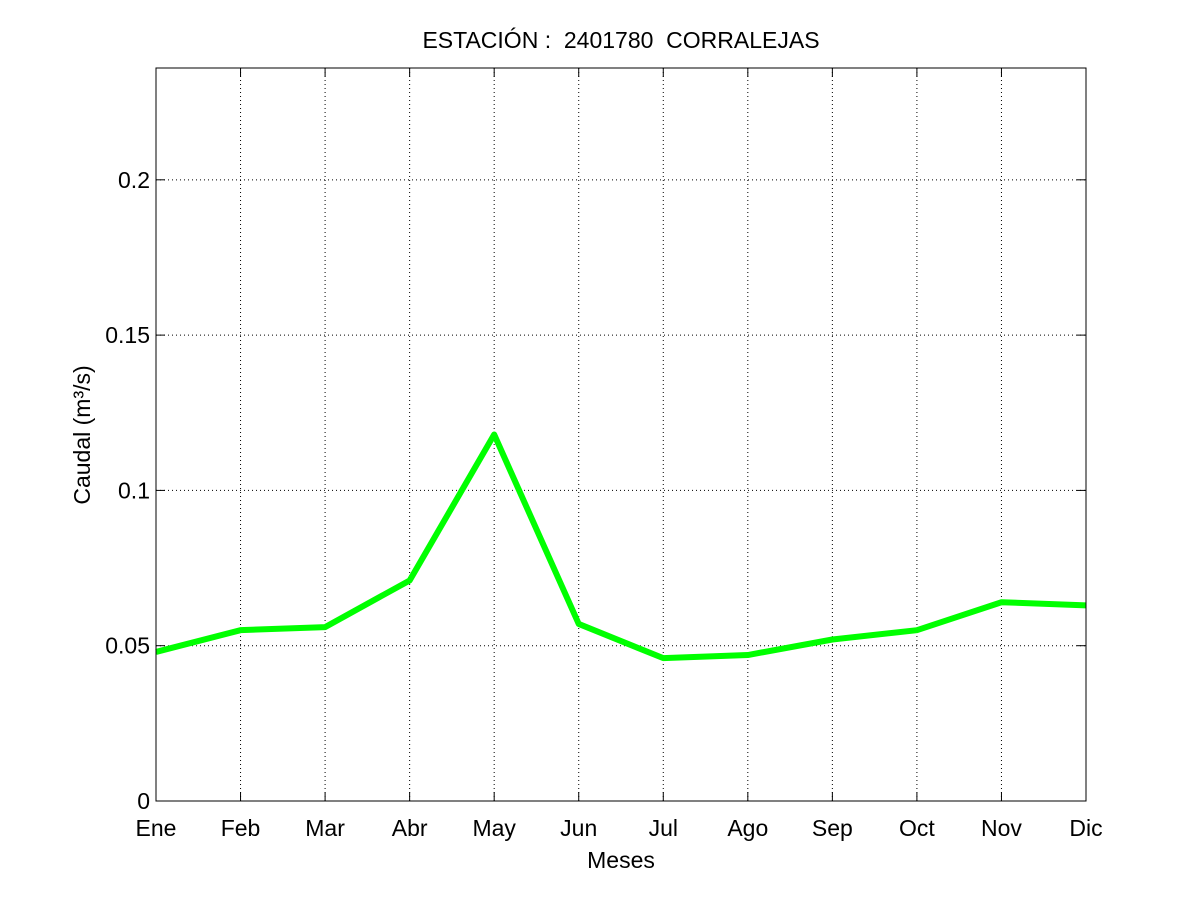 This screenshot has width=1200, height=900. I want to click on x-tick-label: Sep, so click(832, 828).